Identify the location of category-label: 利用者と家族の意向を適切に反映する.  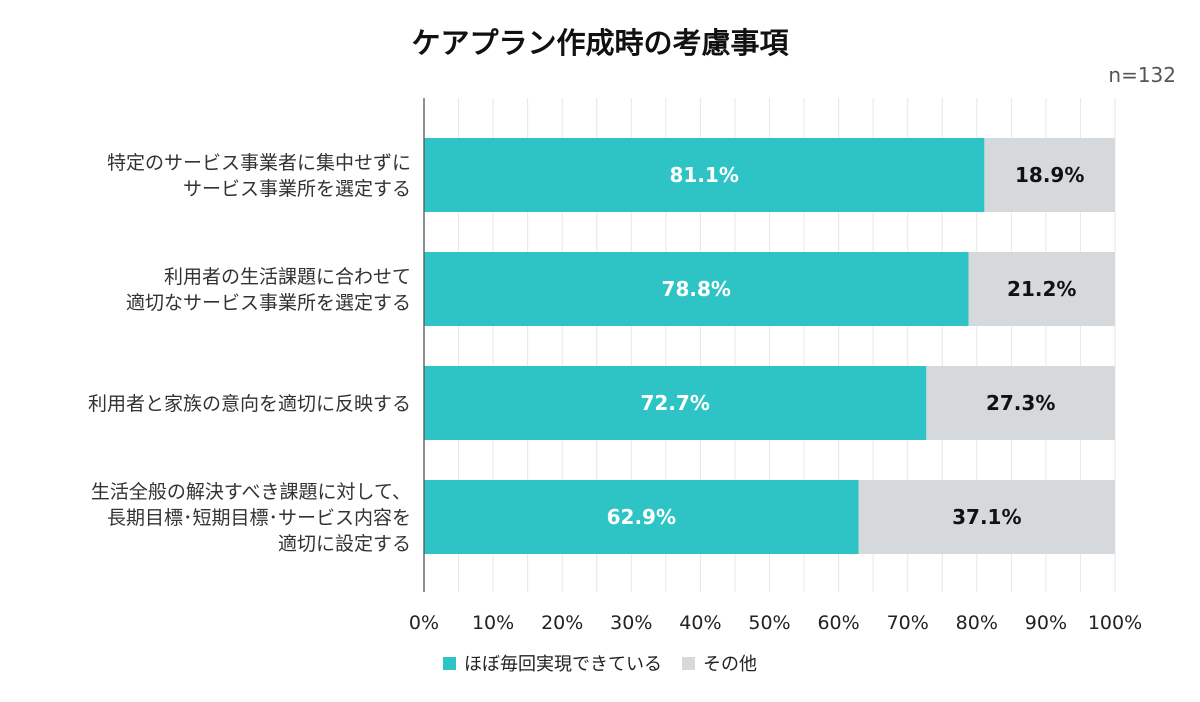
(249, 404).